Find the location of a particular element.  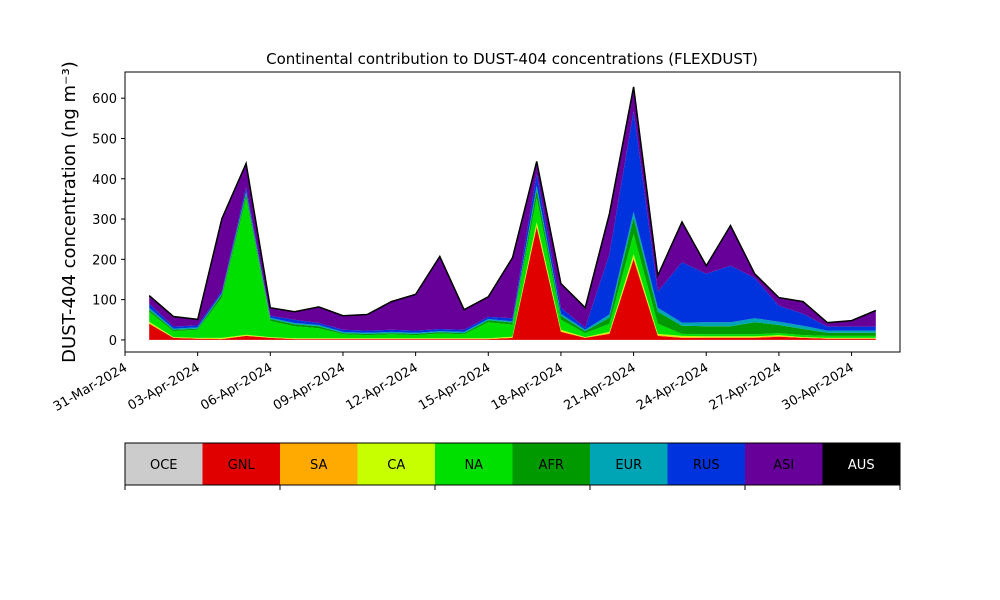

x-tick-label: 30-Apr-2024 is located at coordinates (817, 386).